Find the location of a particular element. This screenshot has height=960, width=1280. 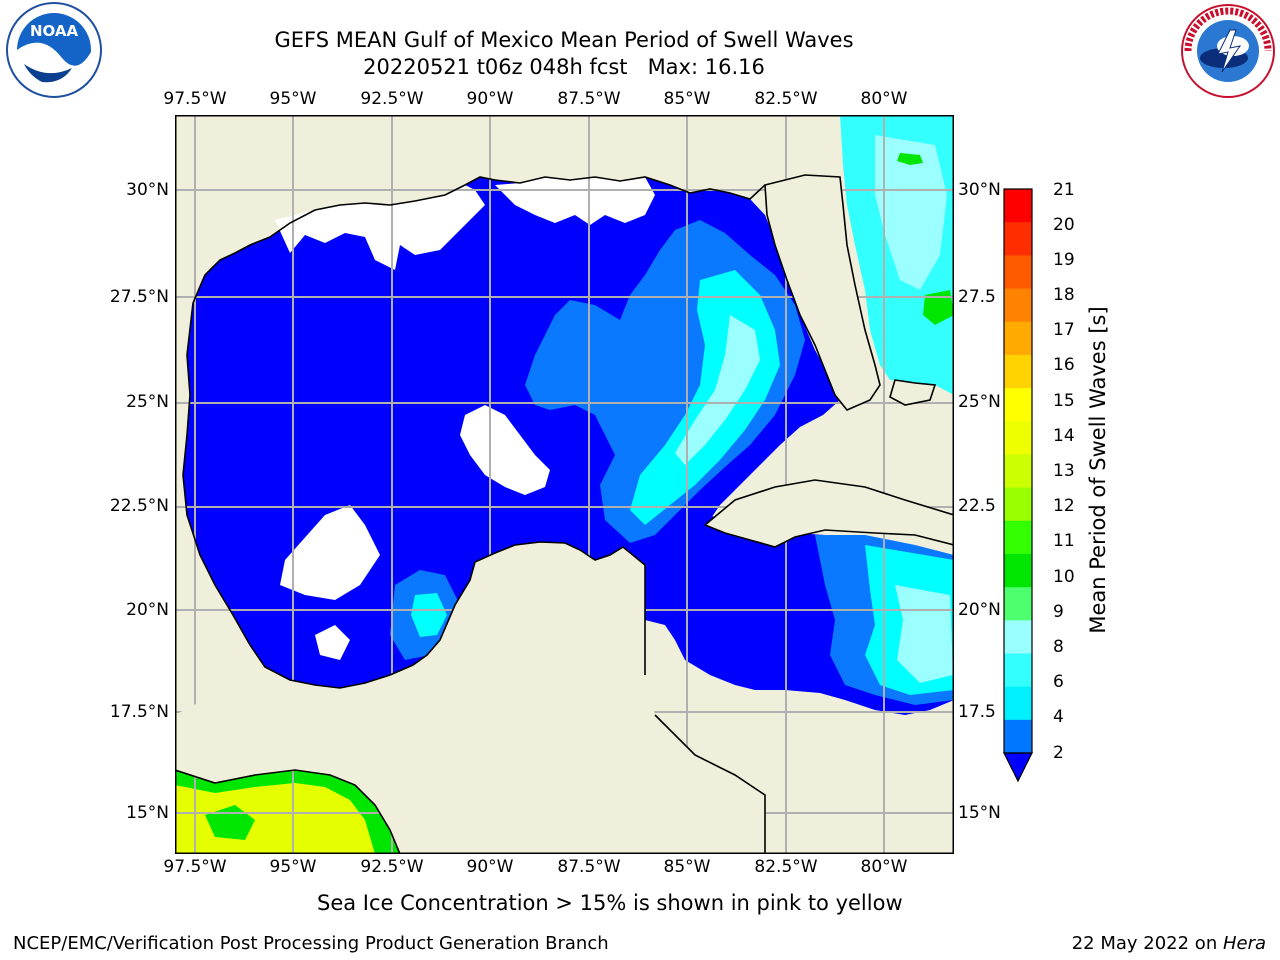

lat-label: 17.5°N is located at coordinates (139, 712).